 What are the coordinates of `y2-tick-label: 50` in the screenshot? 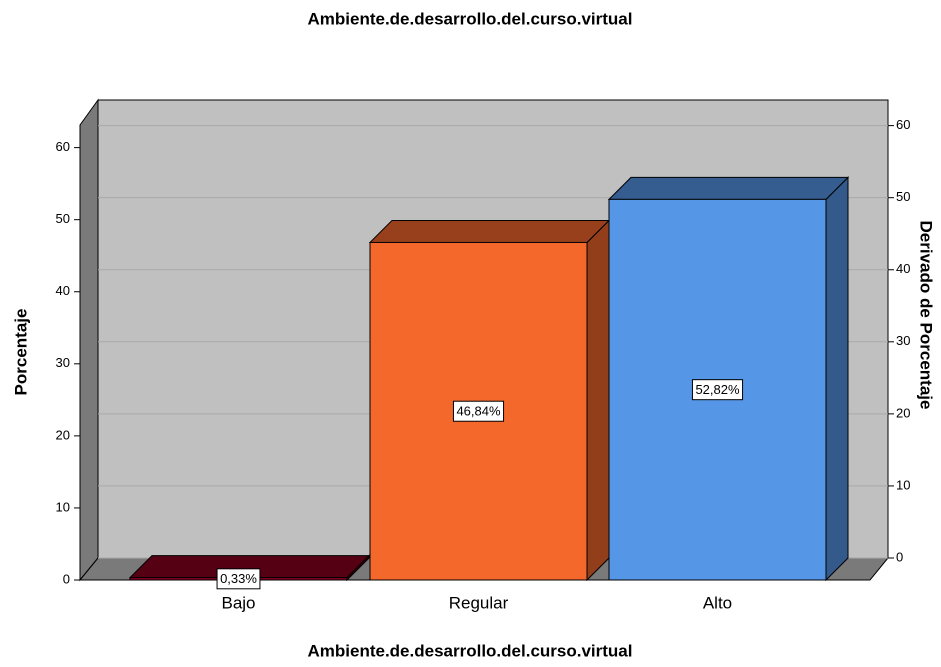 It's located at (903, 196).